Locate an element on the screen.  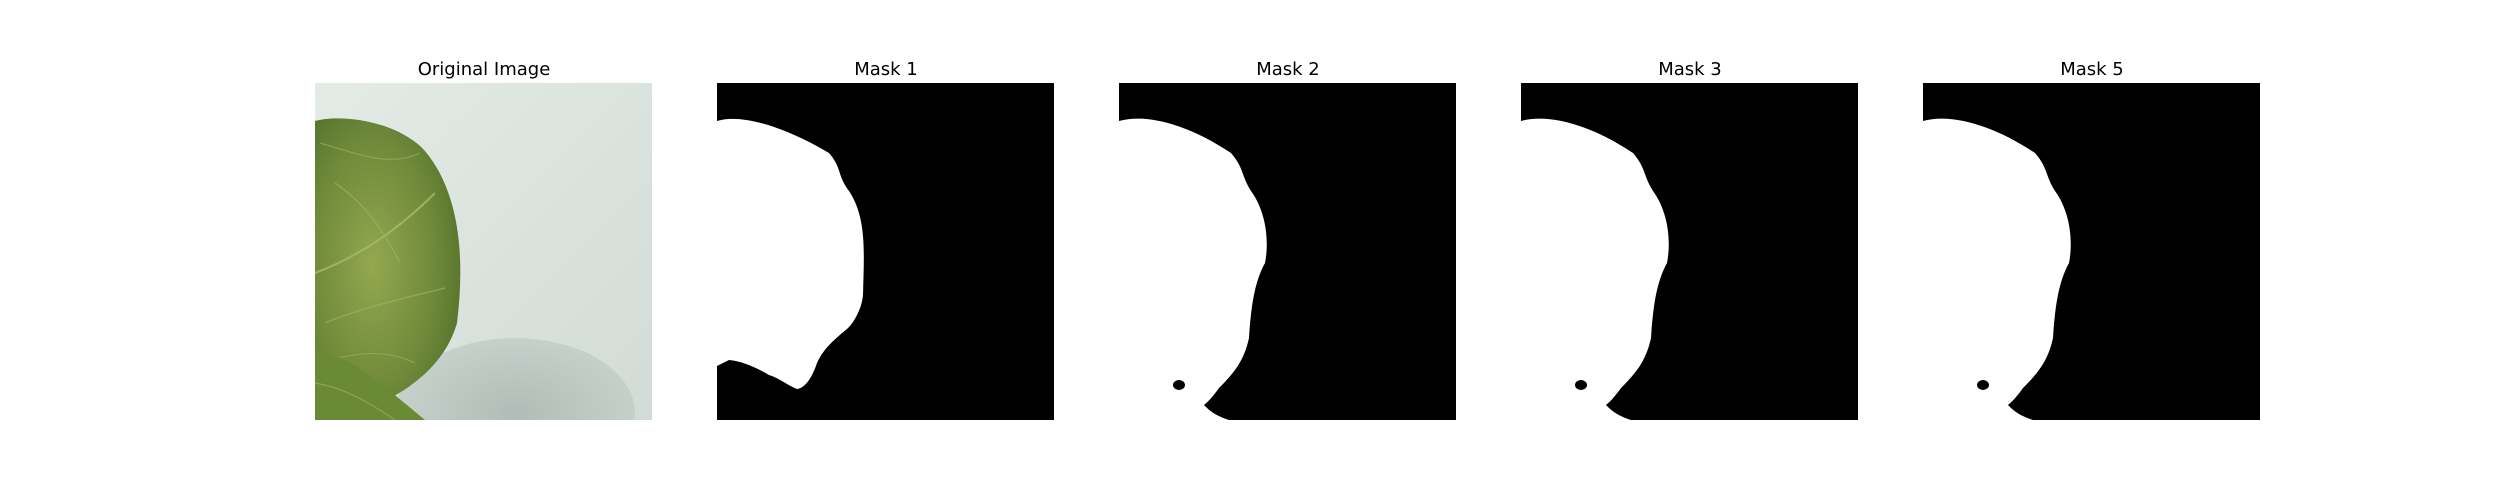
panel-mask-5: Mask 5 is located at coordinates (2092, 238).